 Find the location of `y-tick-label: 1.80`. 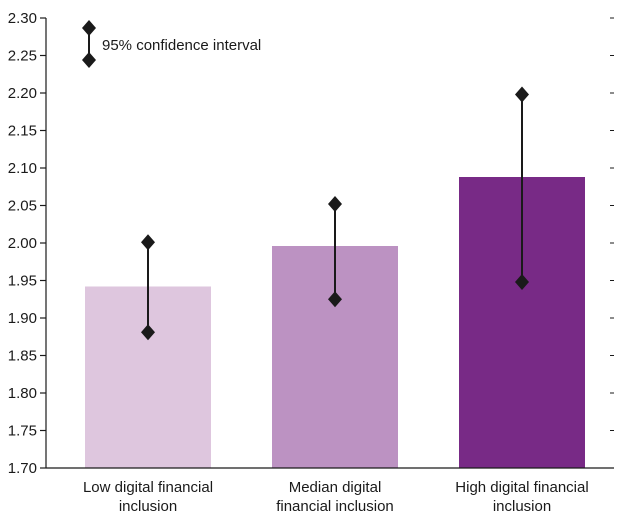

y-tick-label: 1.80 is located at coordinates (22, 393).